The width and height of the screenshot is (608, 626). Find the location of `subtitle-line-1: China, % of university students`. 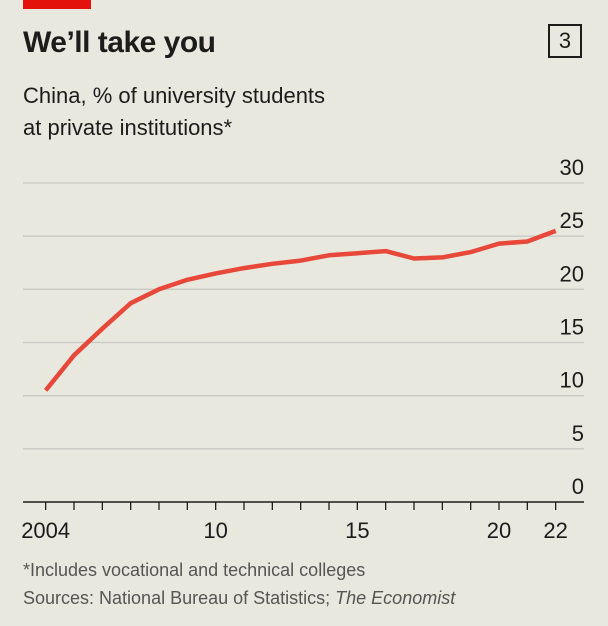

subtitle-line-1: China, % of university students is located at coordinates (174, 95).